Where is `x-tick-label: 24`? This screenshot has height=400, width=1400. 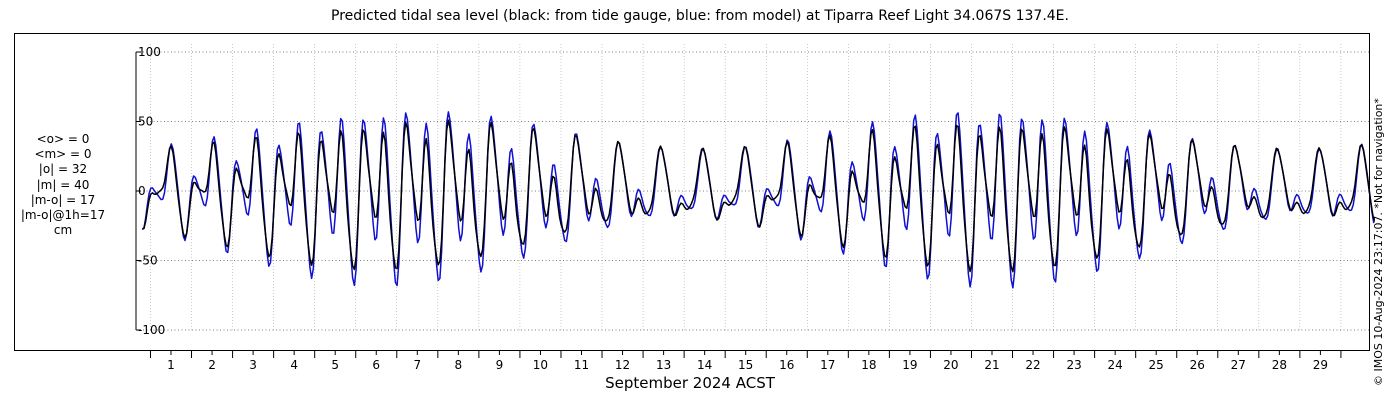
x-tick-label: 24 is located at coordinates (1115, 365).